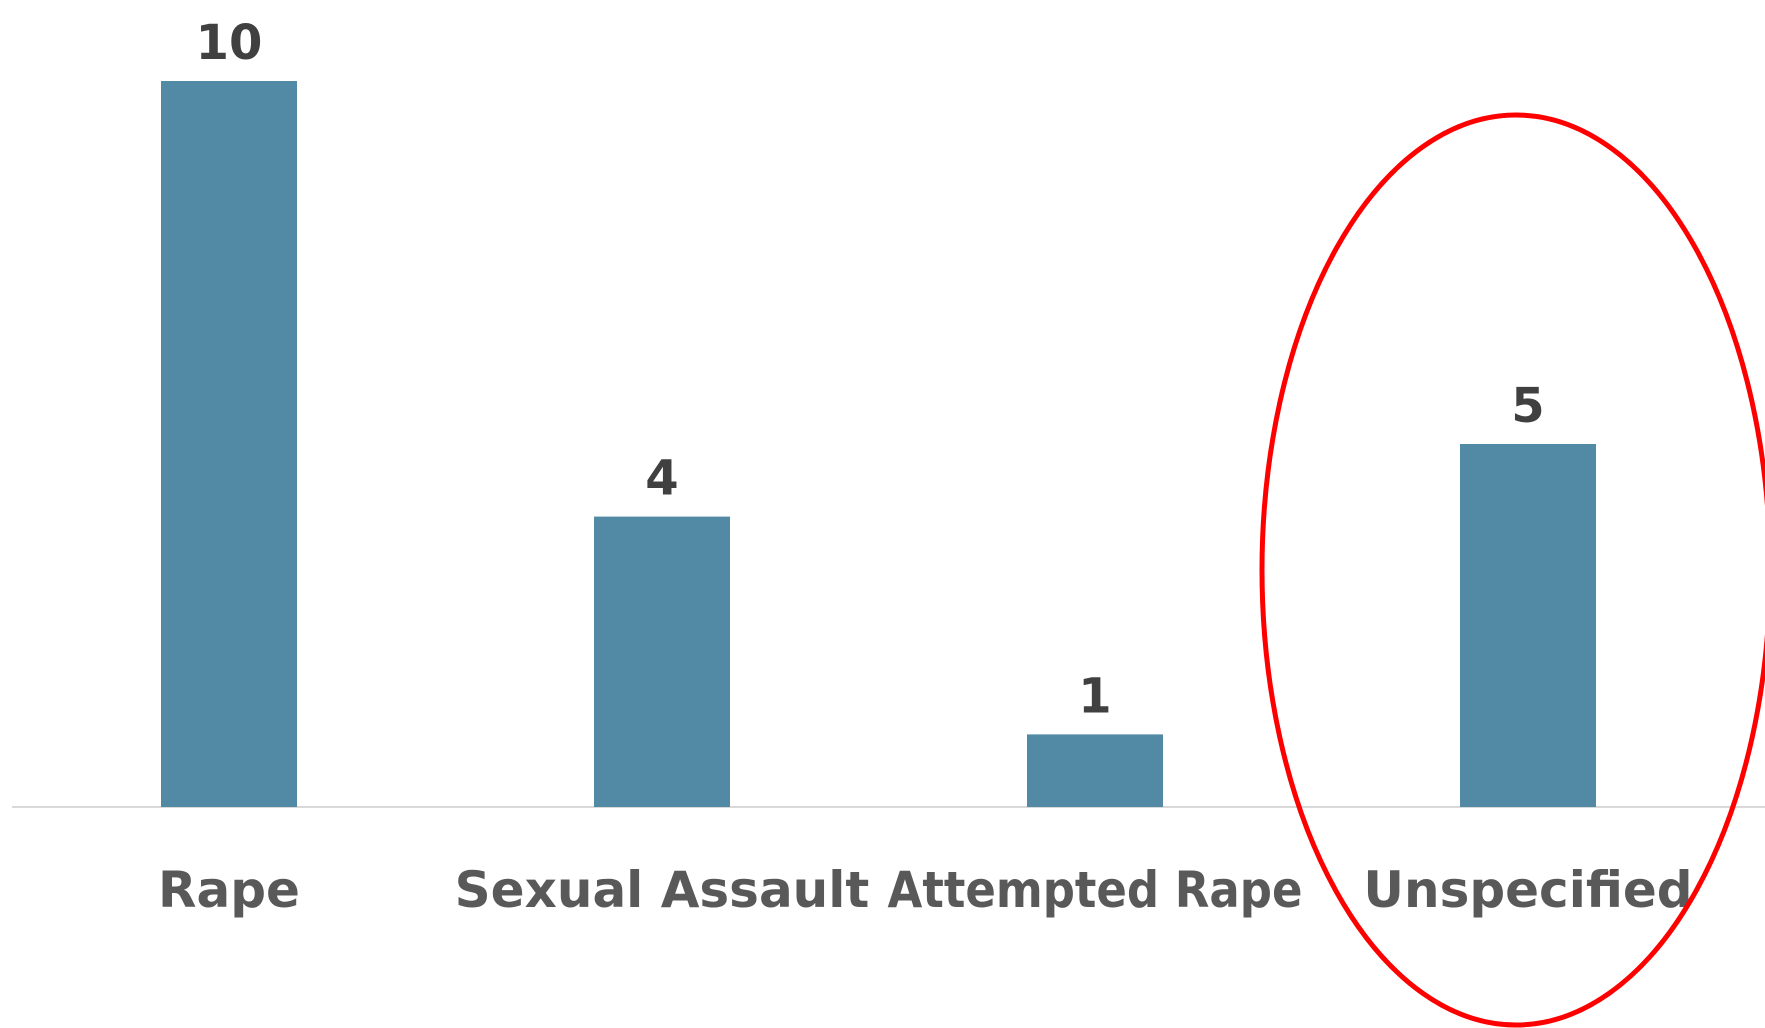 The width and height of the screenshot is (1765, 1028). What do you see at coordinates (1528, 625) in the screenshot?
I see `bar-unspecified` at bounding box center [1528, 625].